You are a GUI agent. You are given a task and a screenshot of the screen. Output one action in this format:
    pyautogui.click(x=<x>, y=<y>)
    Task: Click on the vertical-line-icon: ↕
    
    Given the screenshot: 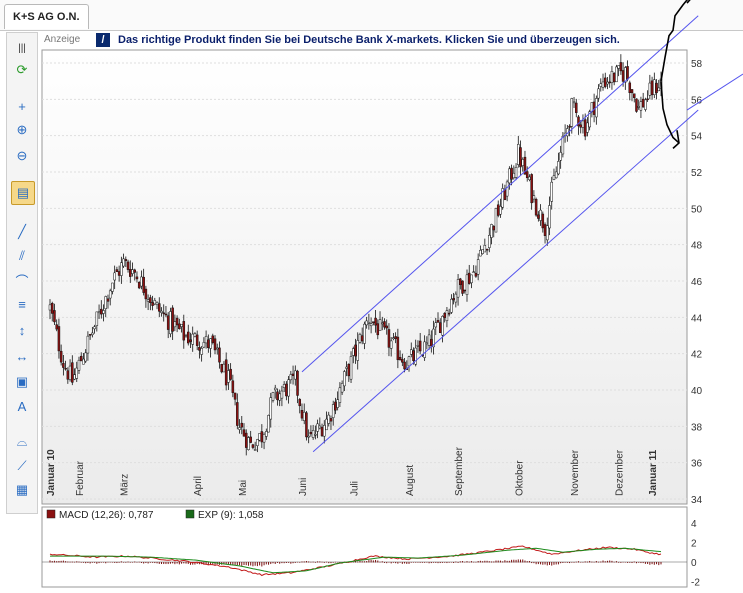 What is the action you would take?
    pyautogui.click(x=22, y=330)
    